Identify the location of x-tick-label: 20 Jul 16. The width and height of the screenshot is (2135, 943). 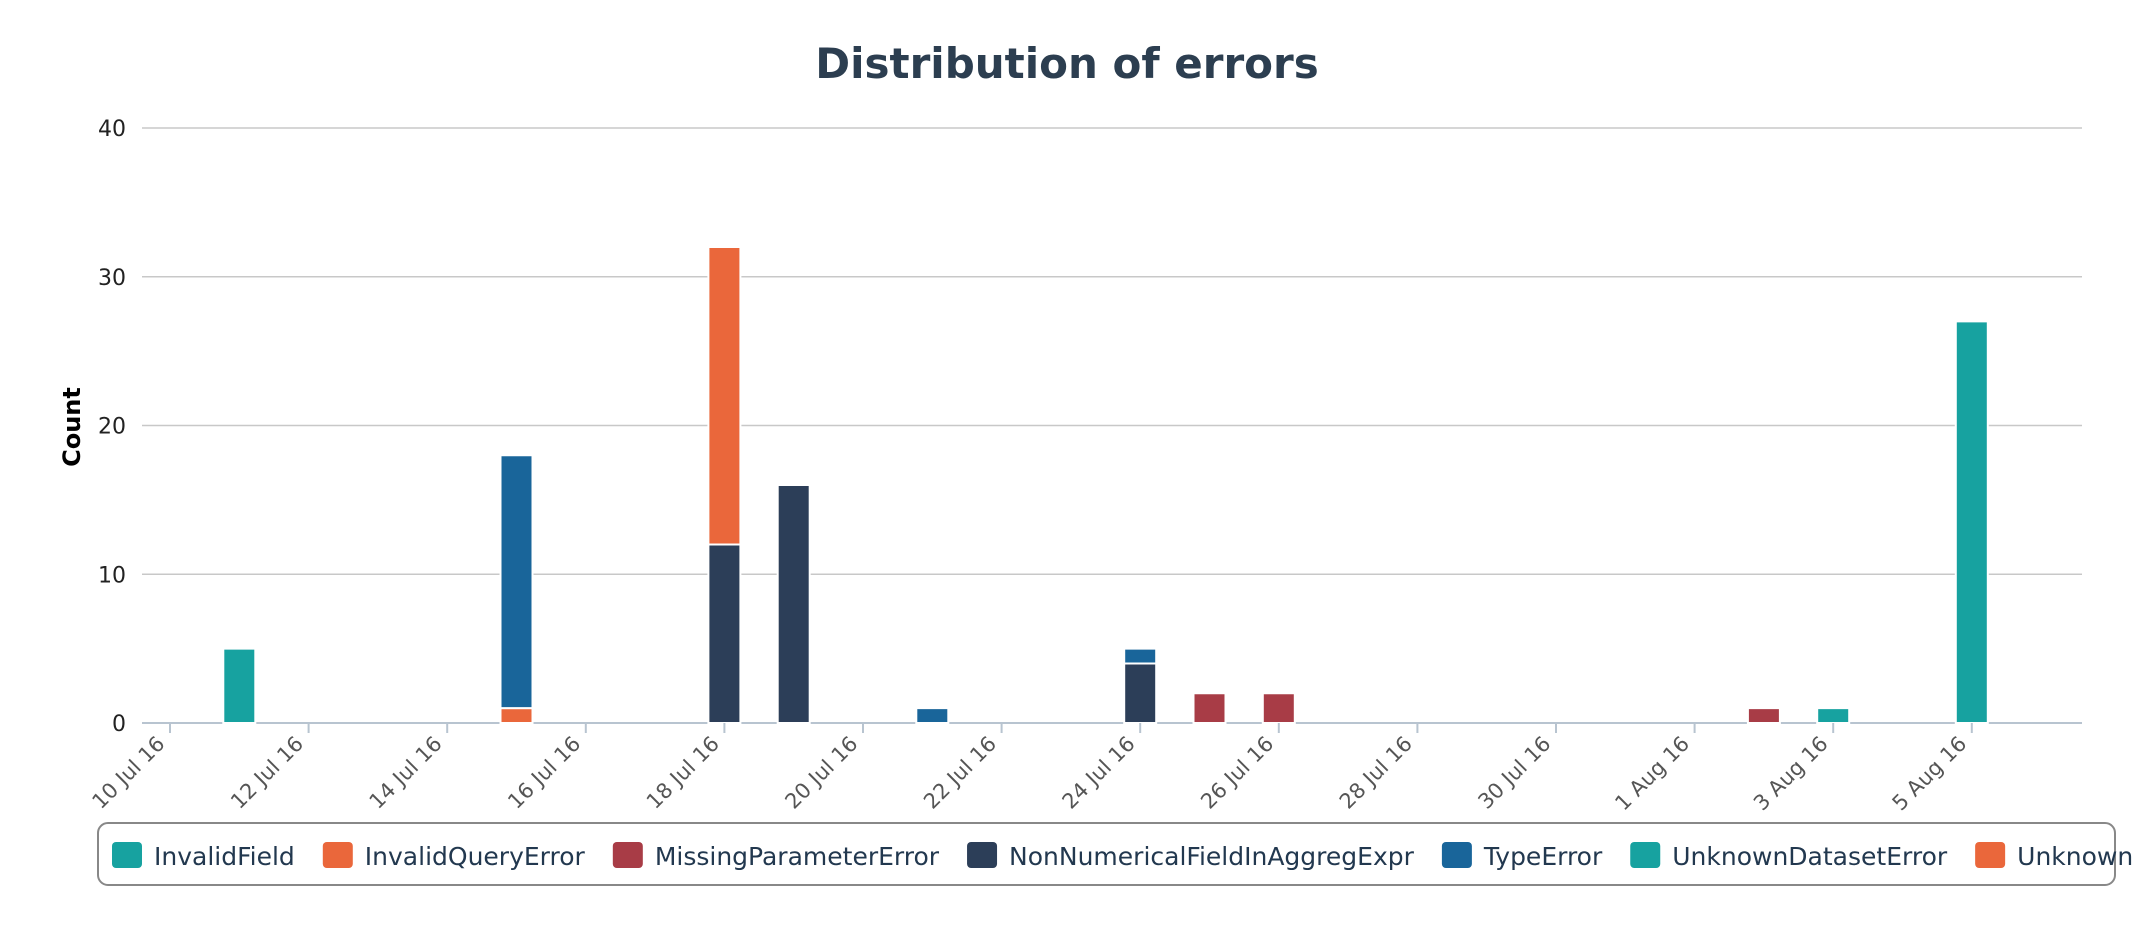
(821, 773).